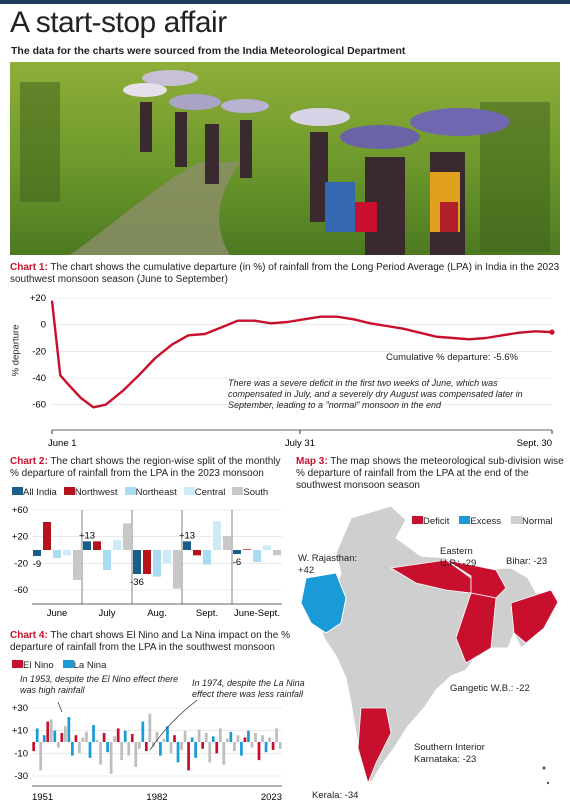 This screenshot has width=570, height=808. Describe the element at coordinates (436, 521) in the screenshot. I see `legend-label: Deficit` at that location.